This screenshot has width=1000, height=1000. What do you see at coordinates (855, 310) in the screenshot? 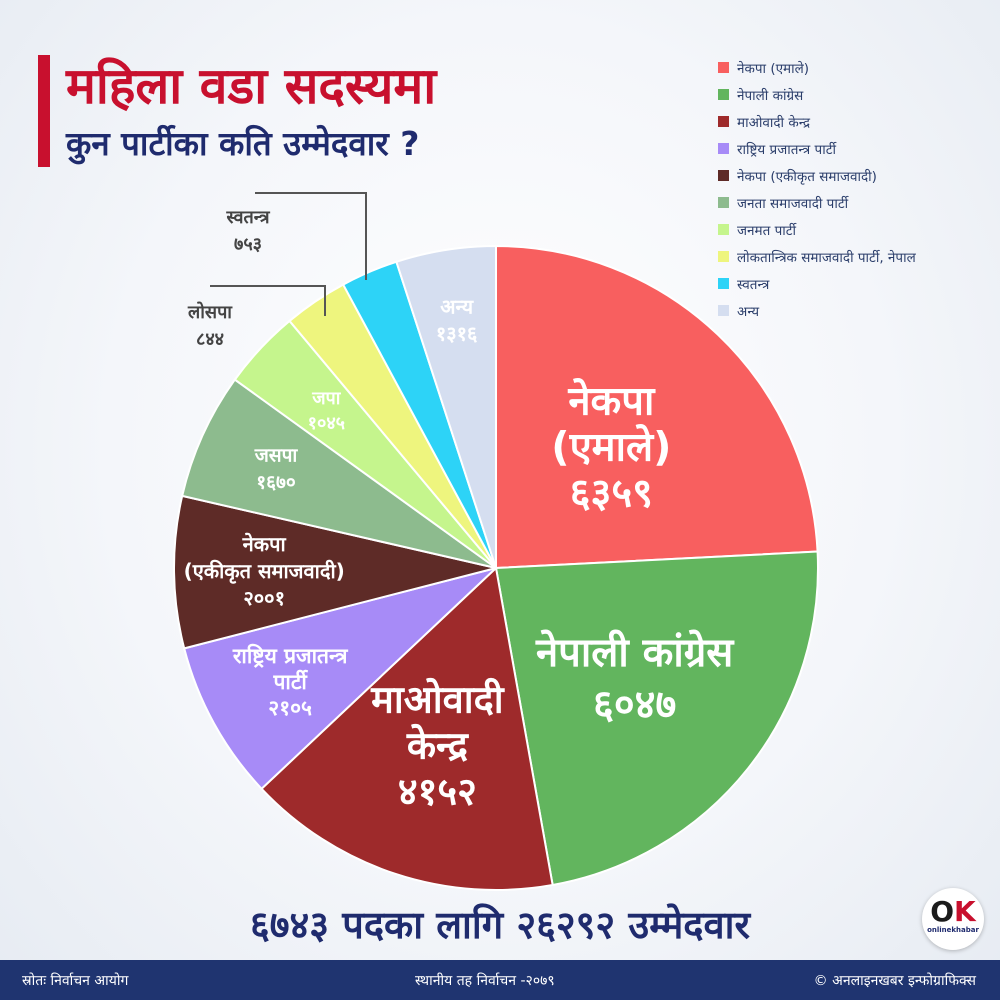
I see `legend-item: अन्य` at bounding box center [855, 310].